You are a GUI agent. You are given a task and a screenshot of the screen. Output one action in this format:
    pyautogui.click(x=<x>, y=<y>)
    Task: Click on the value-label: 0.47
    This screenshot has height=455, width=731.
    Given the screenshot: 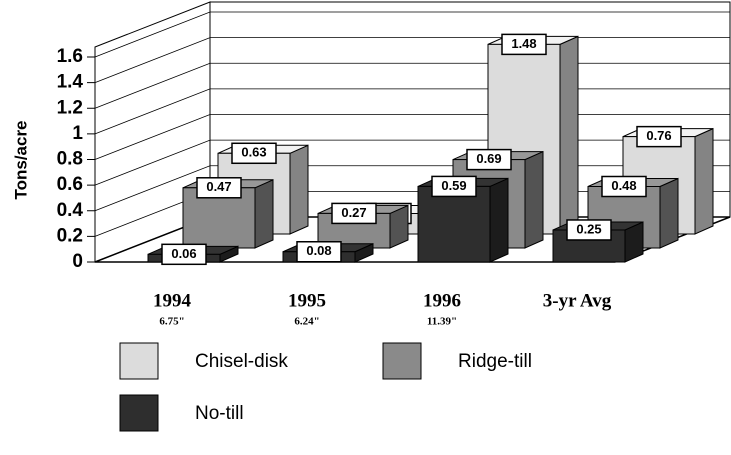 What is the action you would take?
    pyautogui.click(x=218, y=186)
    